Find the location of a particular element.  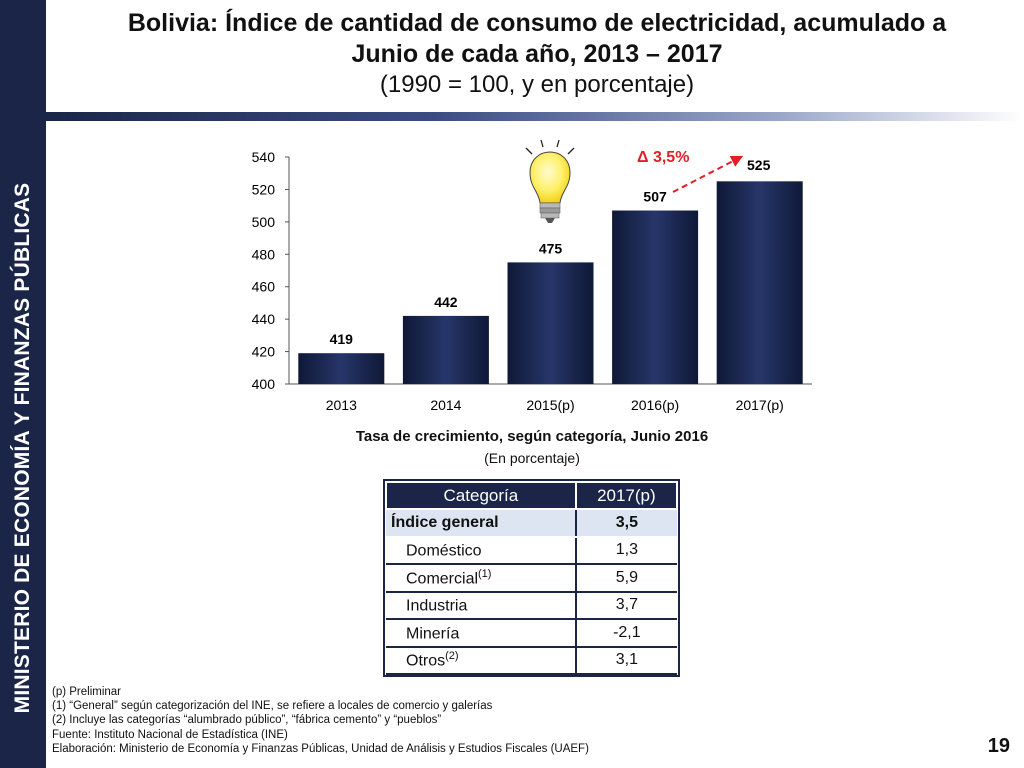

page-number: 19 is located at coordinates (998, 746).